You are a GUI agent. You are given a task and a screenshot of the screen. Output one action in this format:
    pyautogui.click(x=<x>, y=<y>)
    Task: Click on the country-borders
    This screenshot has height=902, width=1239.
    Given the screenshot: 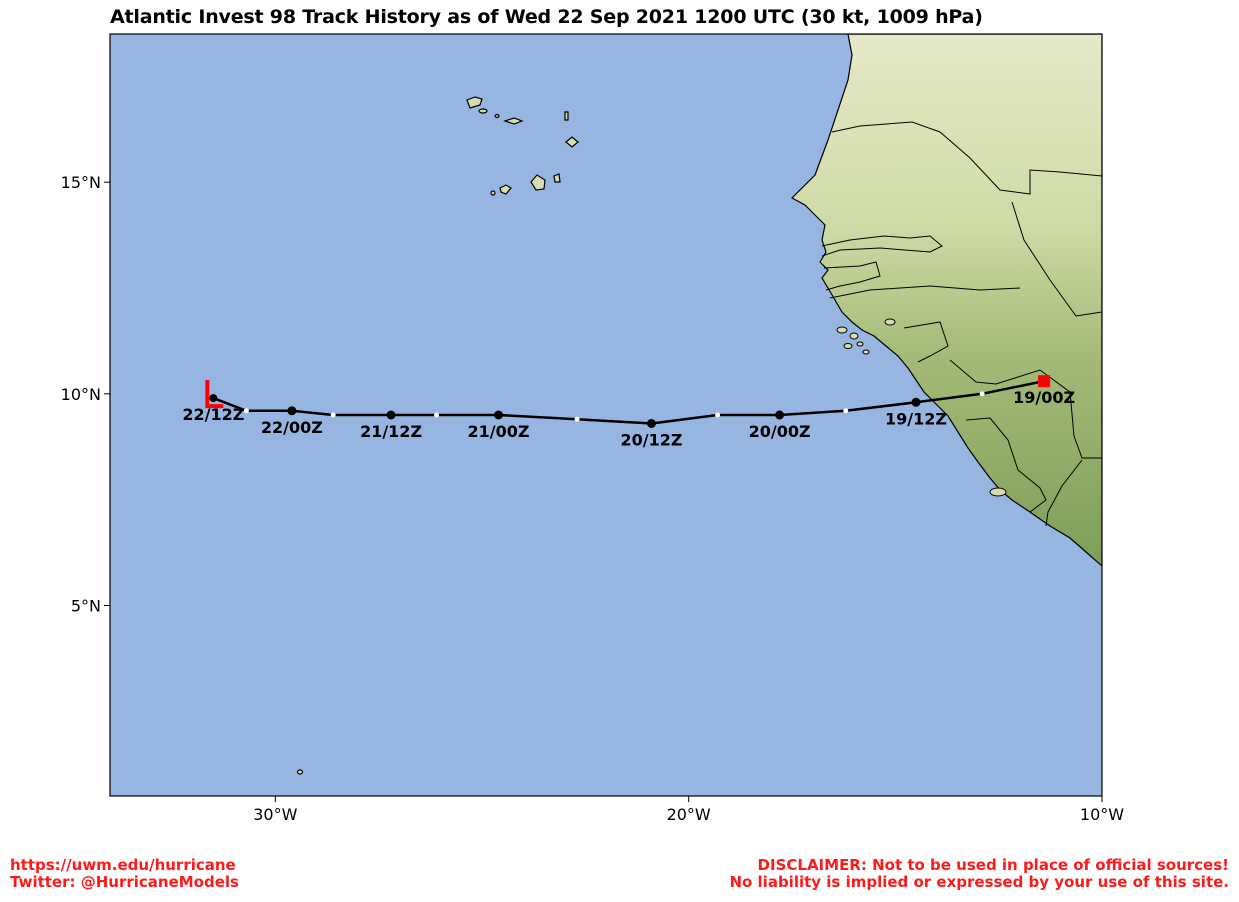 What is the action you would take?
    pyautogui.click(x=961, y=324)
    